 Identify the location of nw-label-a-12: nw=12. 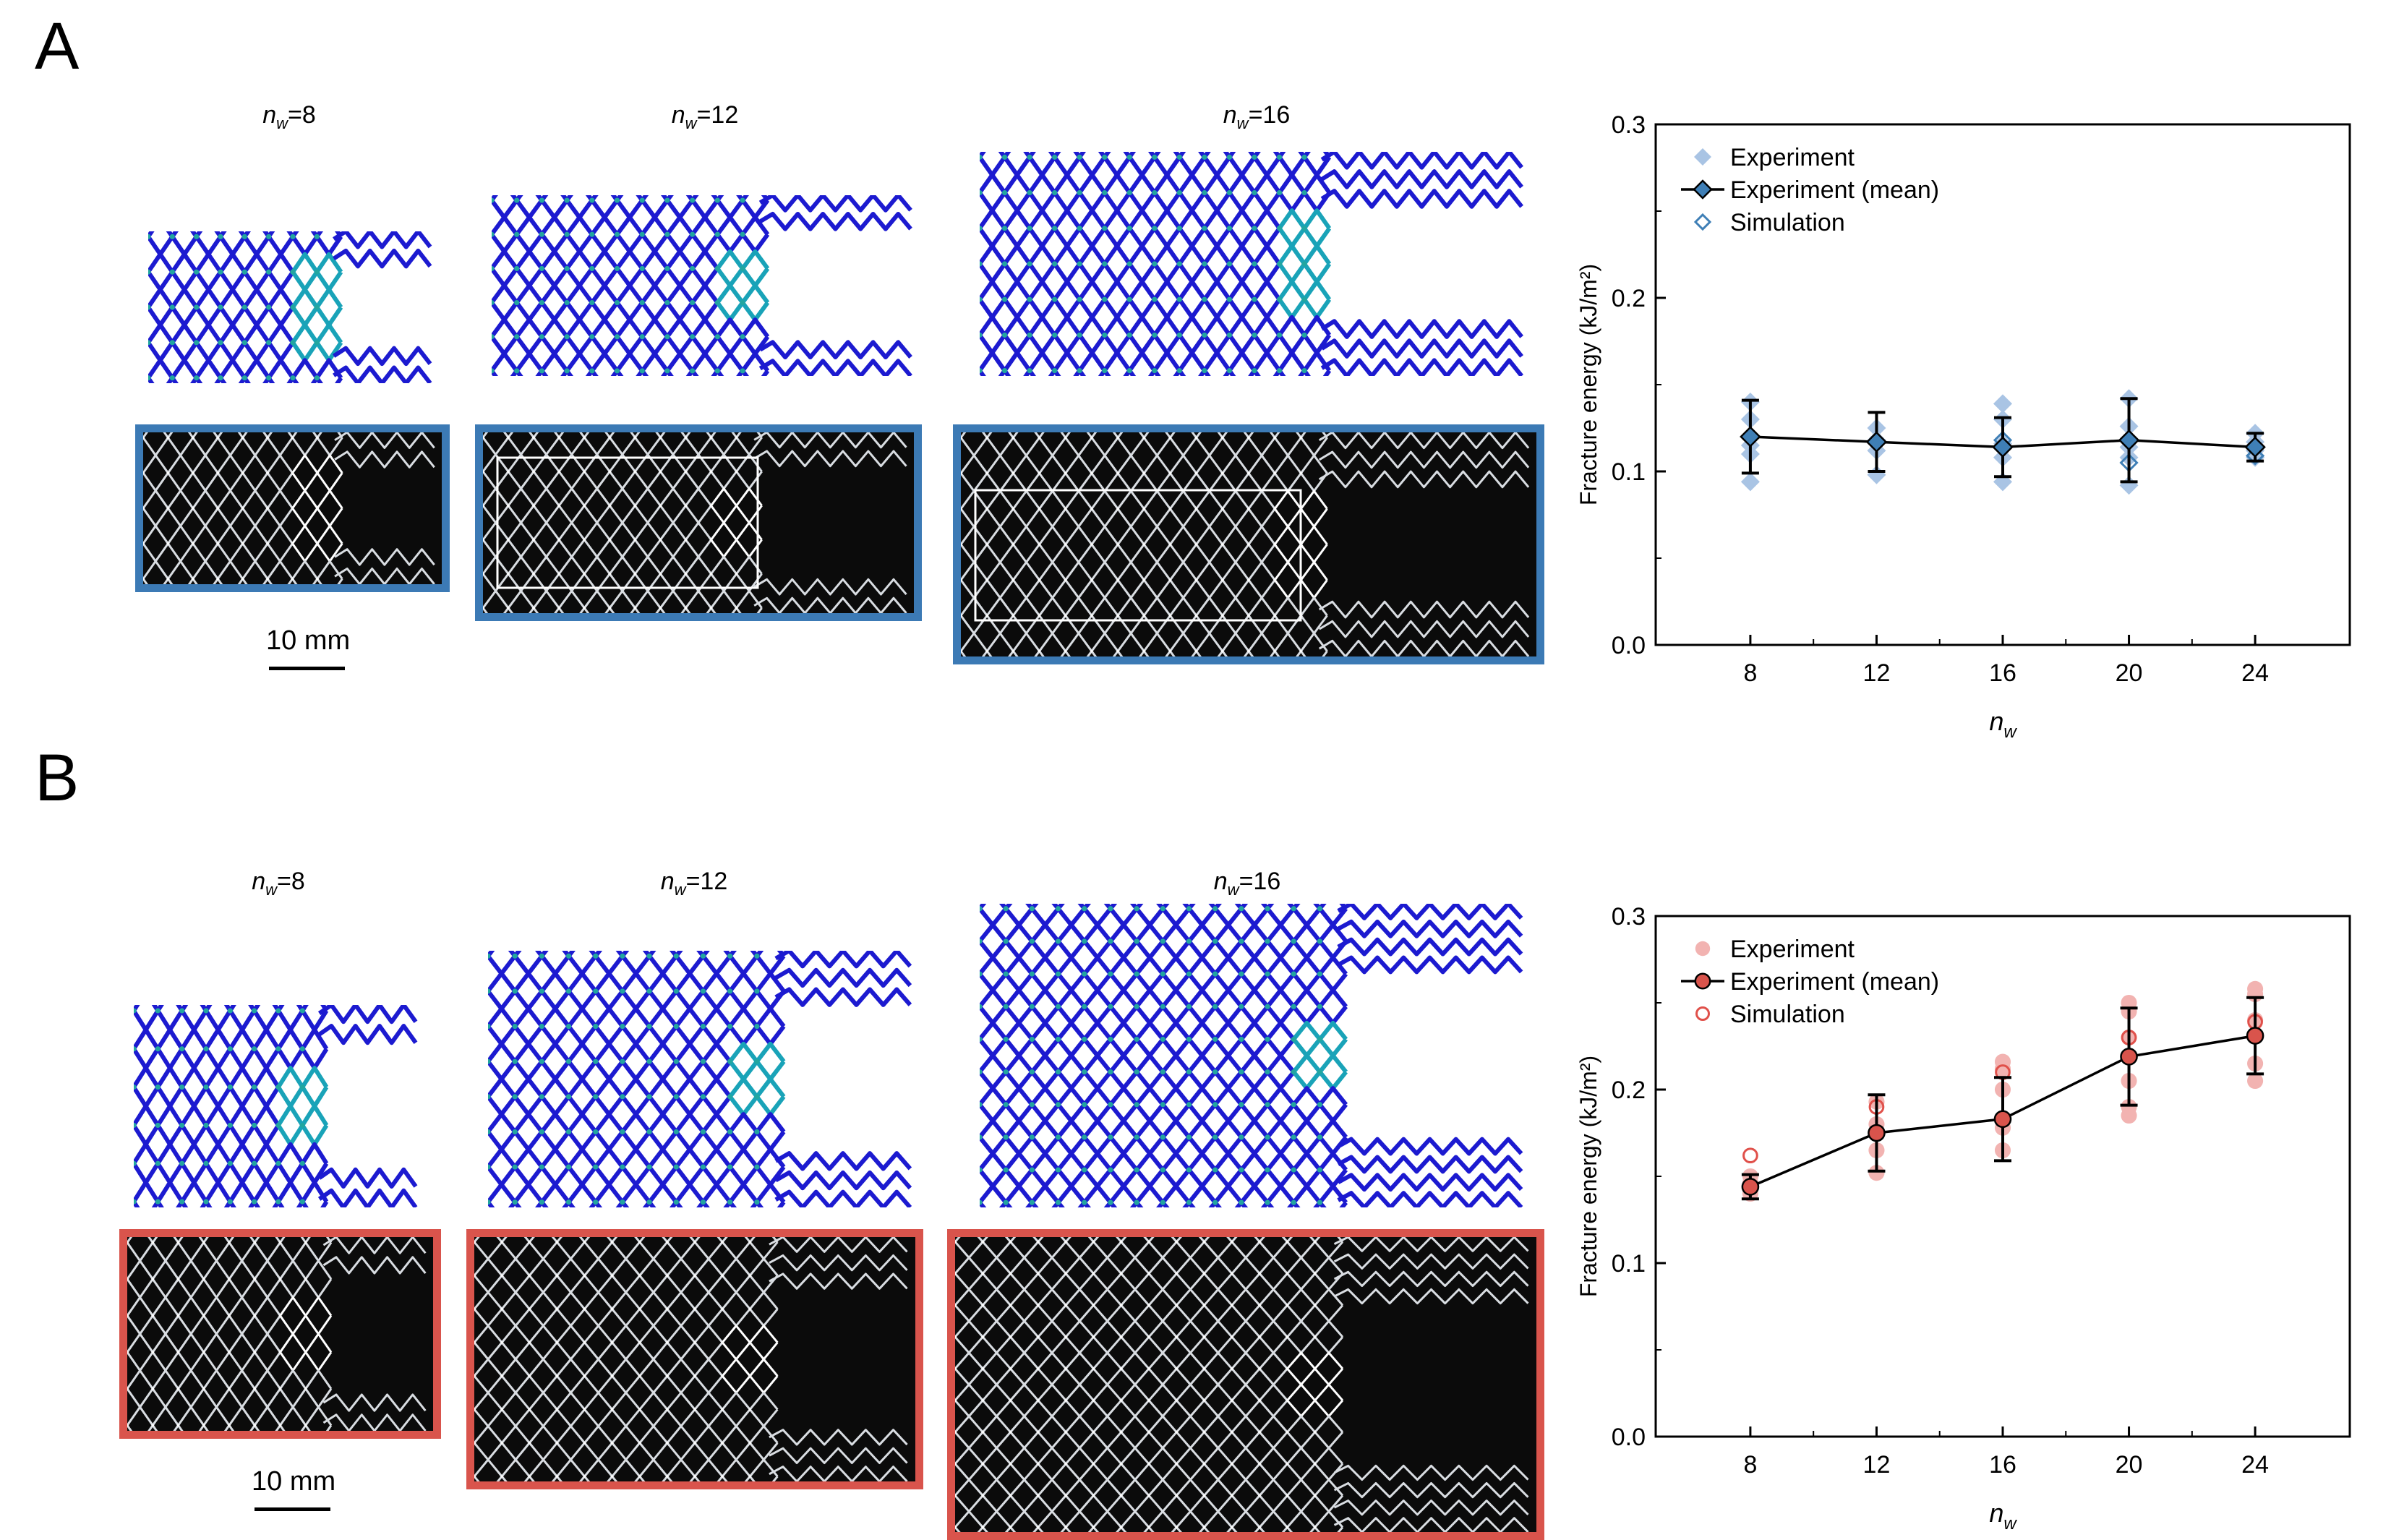
(705, 116).